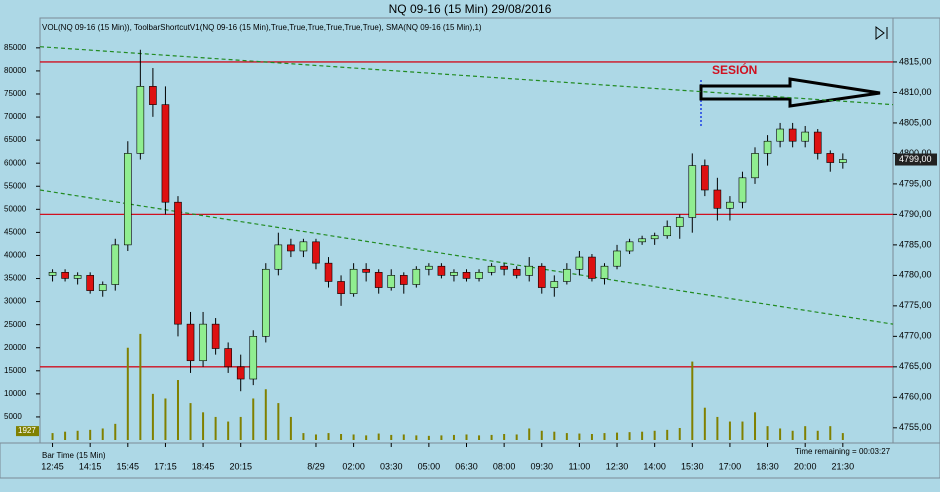  What do you see at coordinates (90, 466) in the screenshot?
I see `time-tick-label: 14:15` at bounding box center [90, 466].